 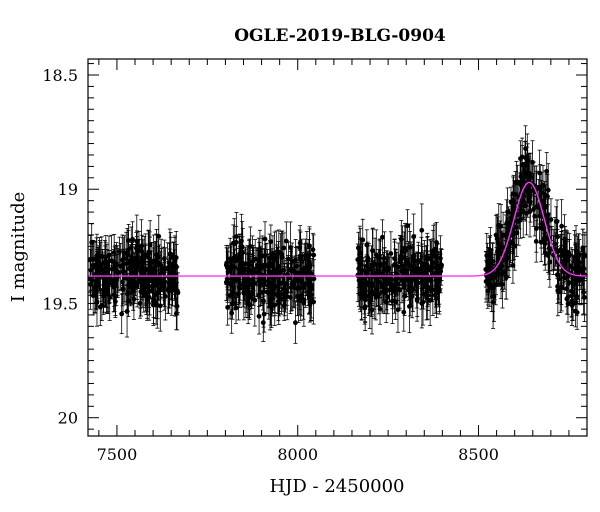 I want to click on y-tick-label: 19.5, so click(x=60, y=303).